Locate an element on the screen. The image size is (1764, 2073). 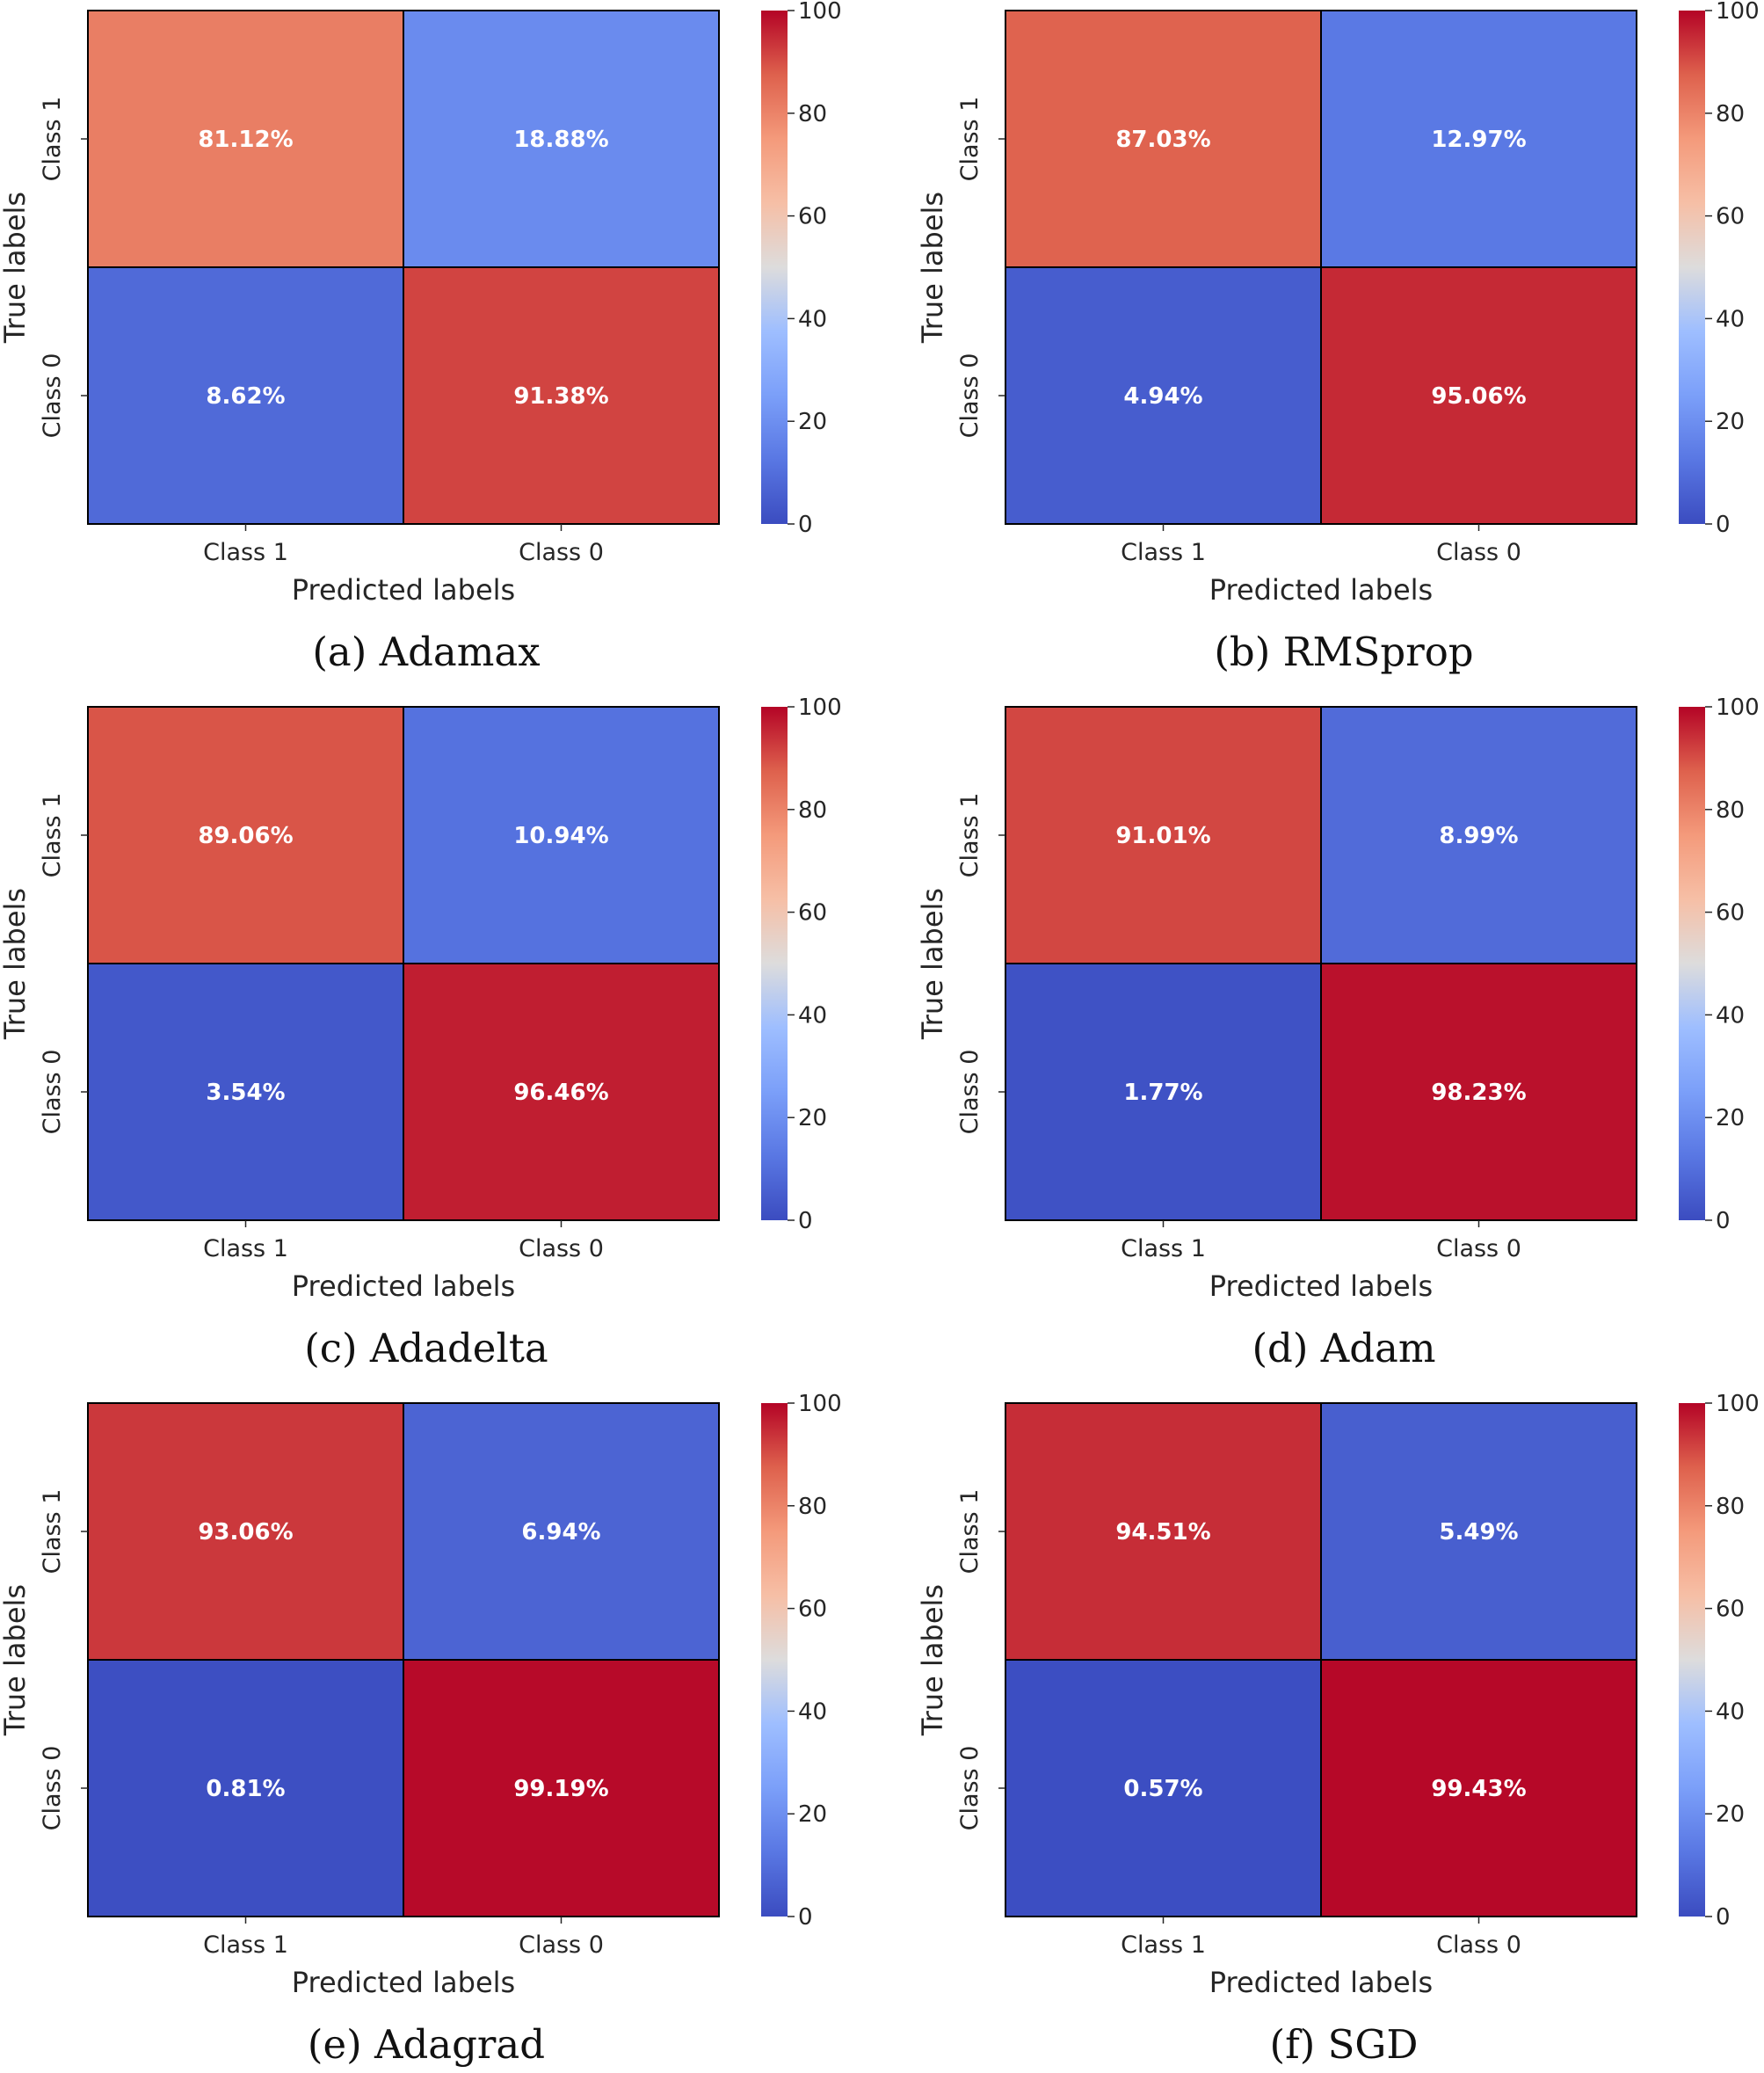
cell-value-label: 4.94% is located at coordinates (1162, 396).